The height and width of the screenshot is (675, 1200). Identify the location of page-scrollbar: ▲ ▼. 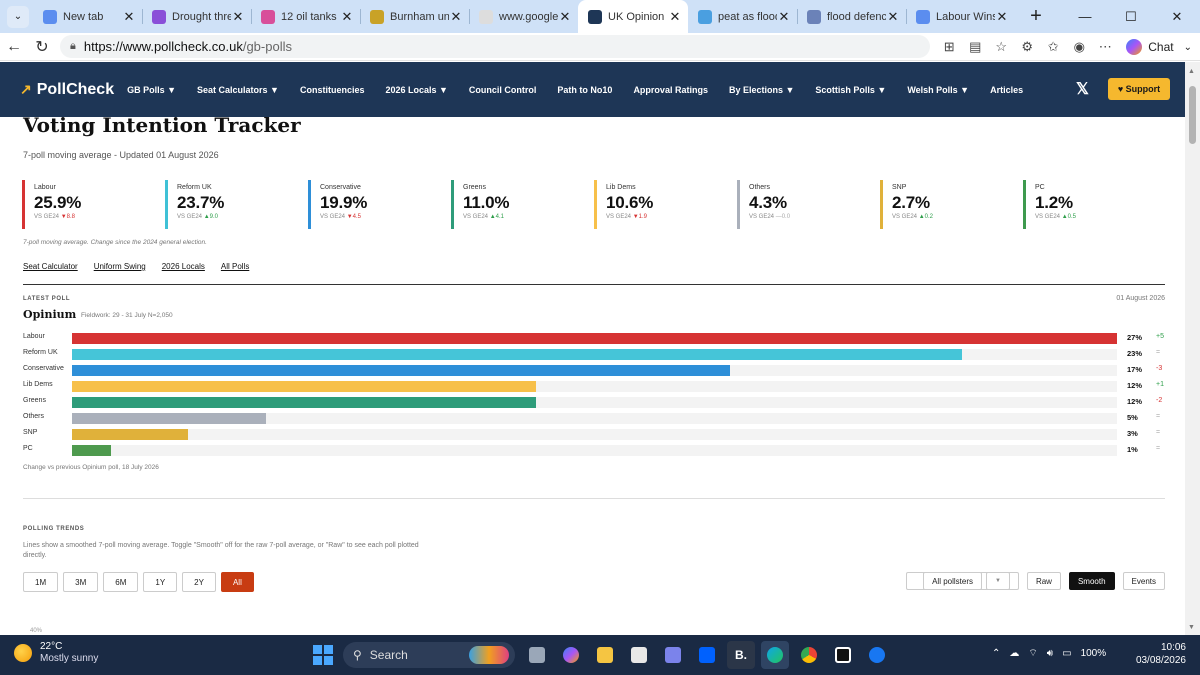
(1192, 348).